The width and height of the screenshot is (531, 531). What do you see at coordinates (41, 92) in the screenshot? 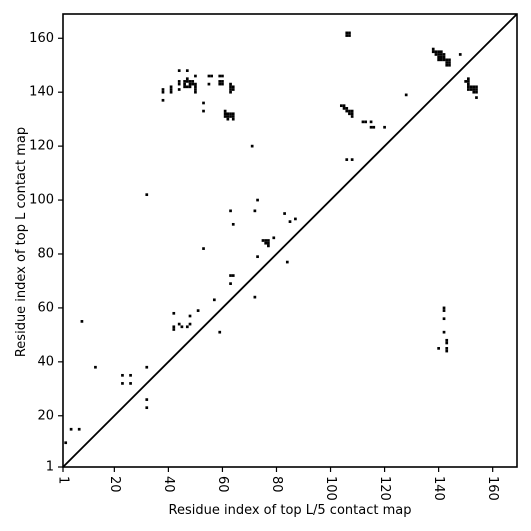
I see `y-tick-label: 140` at bounding box center [41, 92].